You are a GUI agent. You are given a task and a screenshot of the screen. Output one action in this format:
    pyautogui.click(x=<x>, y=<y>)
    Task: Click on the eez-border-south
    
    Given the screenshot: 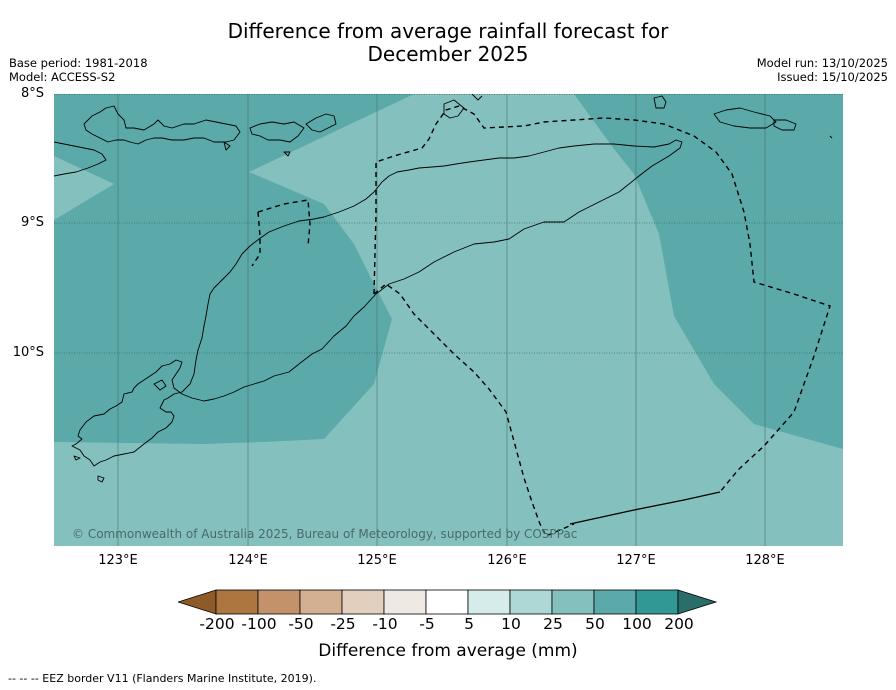 What is the action you would take?
    pyautogui.click(x=474, y=410)
    